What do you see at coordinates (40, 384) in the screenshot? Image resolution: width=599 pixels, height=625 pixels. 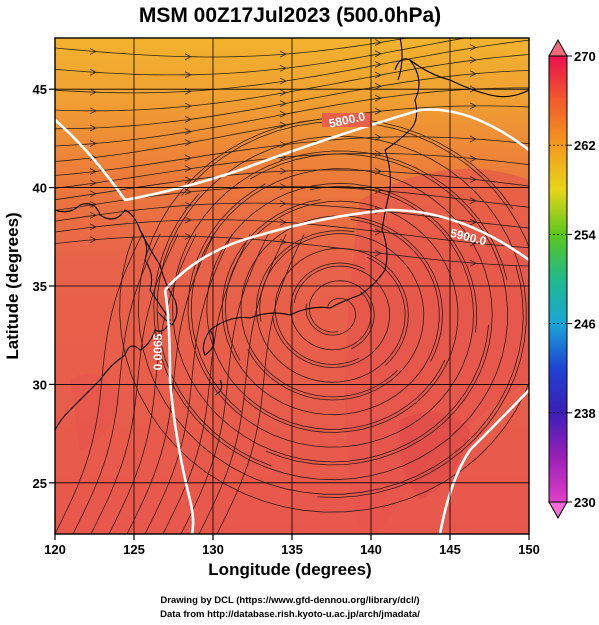 I see `y-tick-label: 30` at bounding box center [40, 384].